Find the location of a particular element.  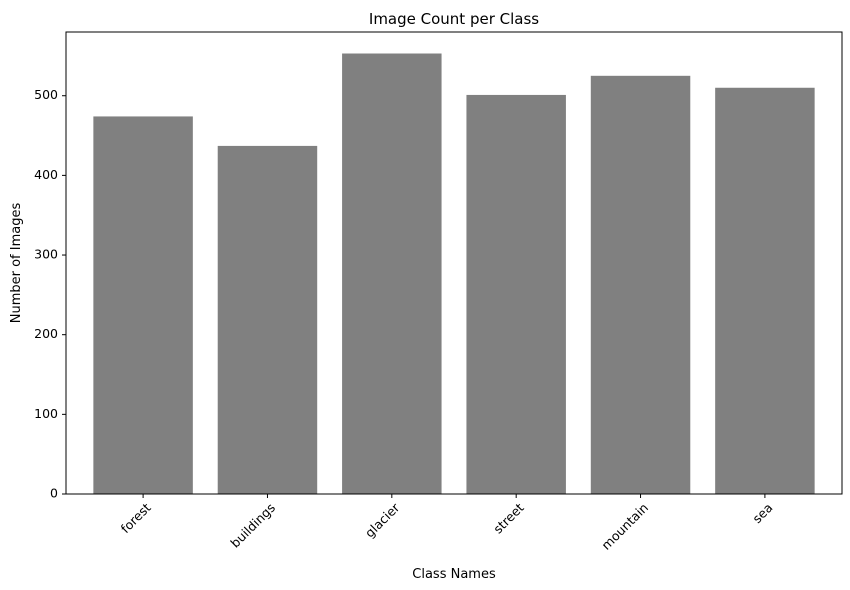

y-axis-ticks: 0 100 200 300 400 500 is located at coordinates (50, 294).